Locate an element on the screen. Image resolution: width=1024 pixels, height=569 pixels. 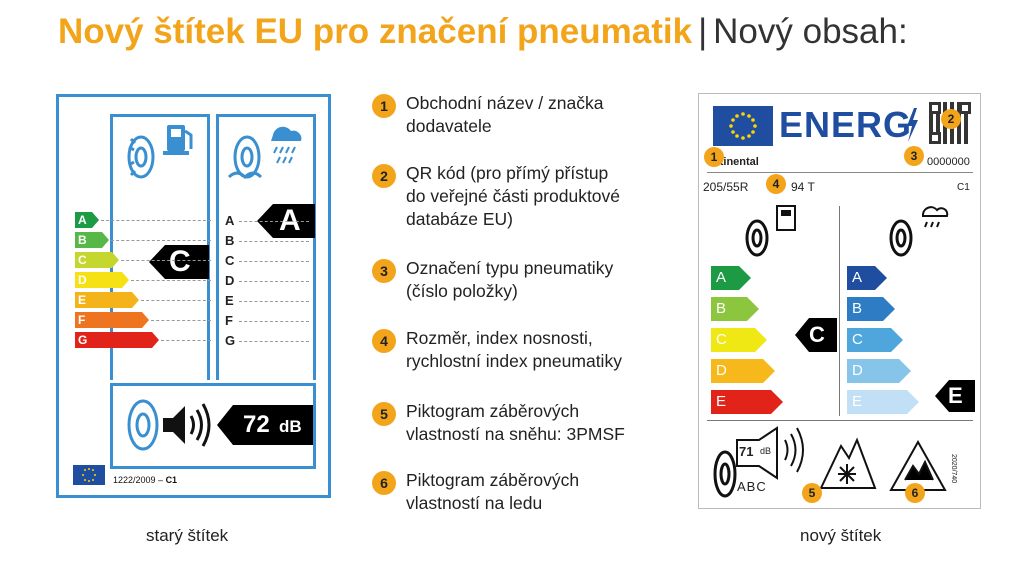
list-item: 3 Označení typu pneumatiky (číslo položky) is located at coordinates (522, 280).